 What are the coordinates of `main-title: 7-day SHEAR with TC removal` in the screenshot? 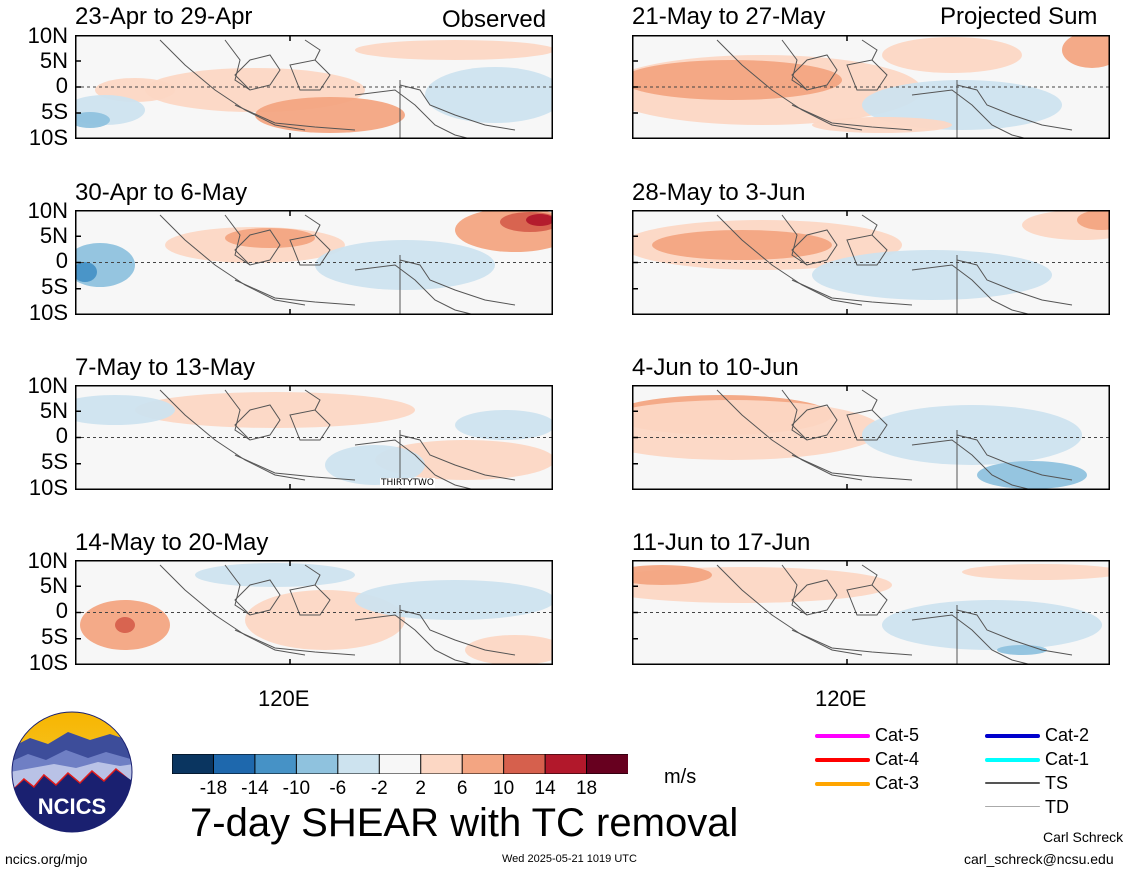 It's located at (464, 823).